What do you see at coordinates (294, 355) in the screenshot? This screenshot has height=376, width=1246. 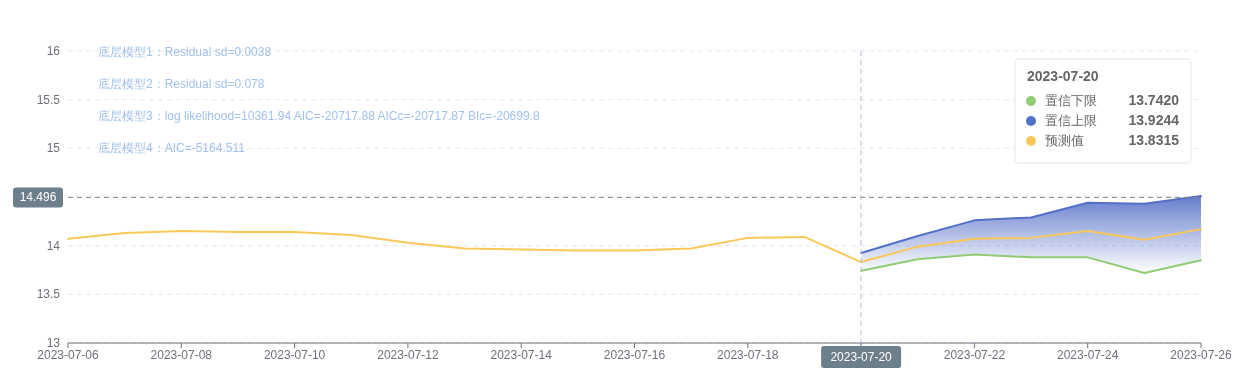 I see `x-tick-label: 2023-07-10` at bounding box center [294, 355].